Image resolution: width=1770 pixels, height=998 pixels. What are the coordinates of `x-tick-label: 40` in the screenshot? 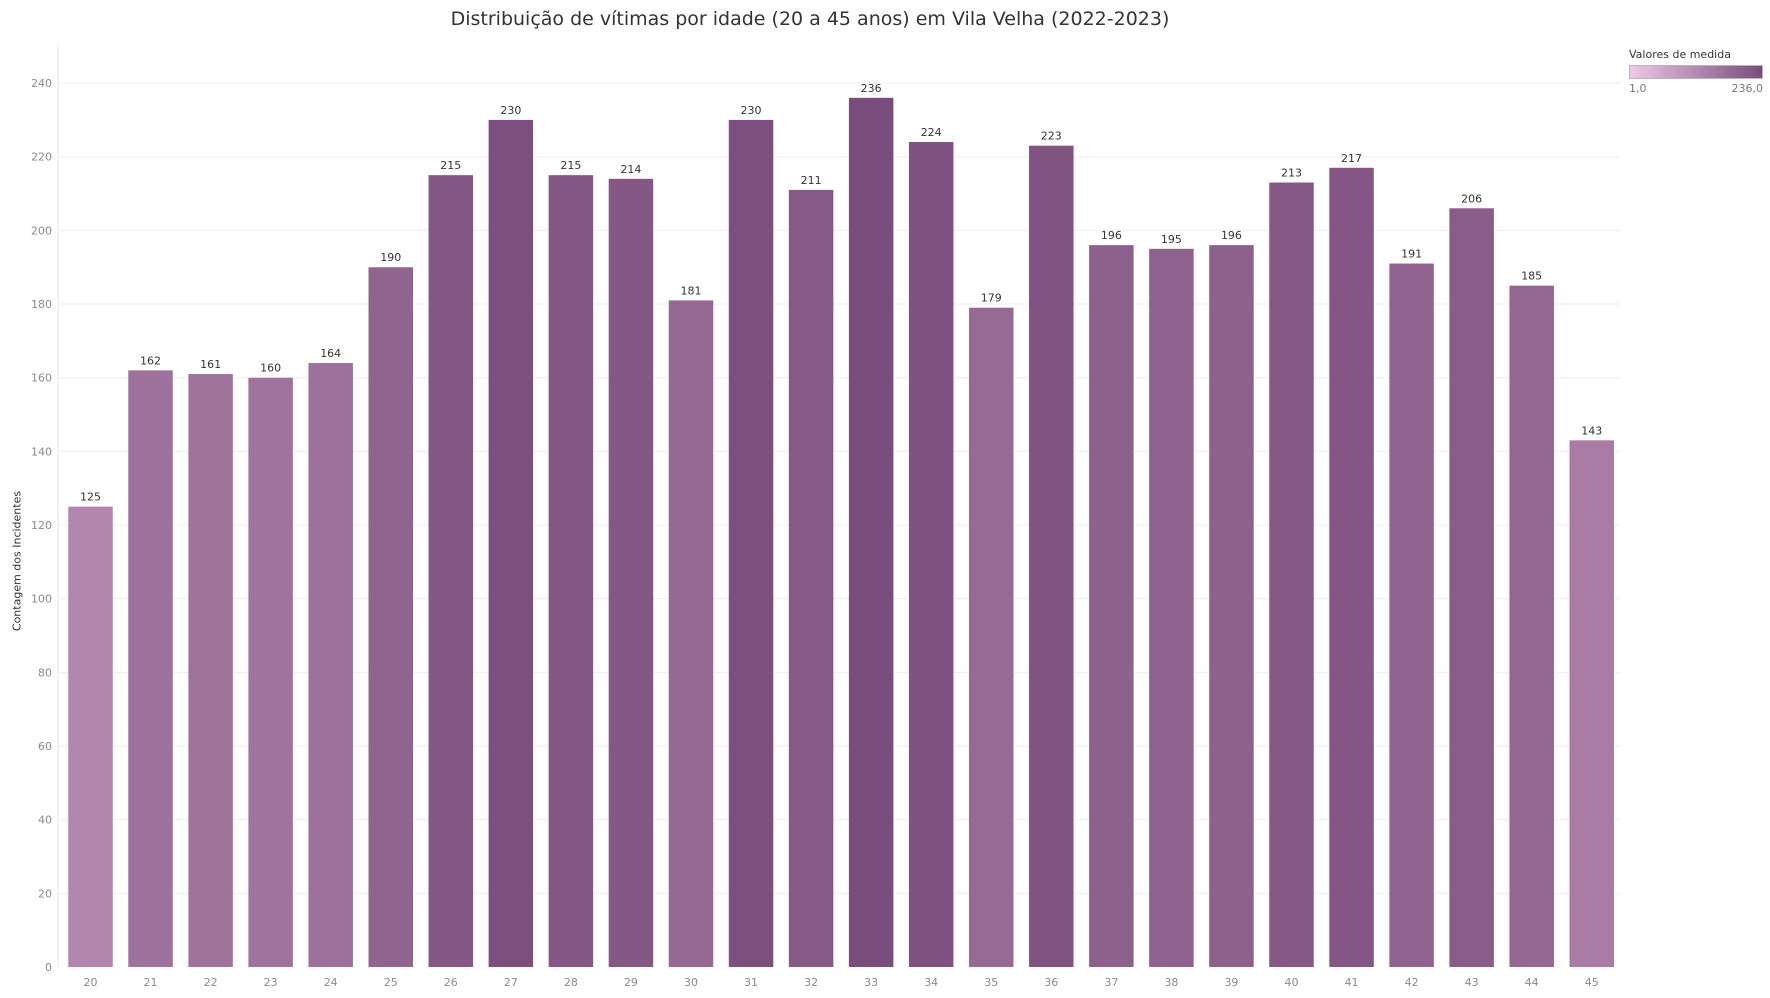 It's located at (1292, 982).